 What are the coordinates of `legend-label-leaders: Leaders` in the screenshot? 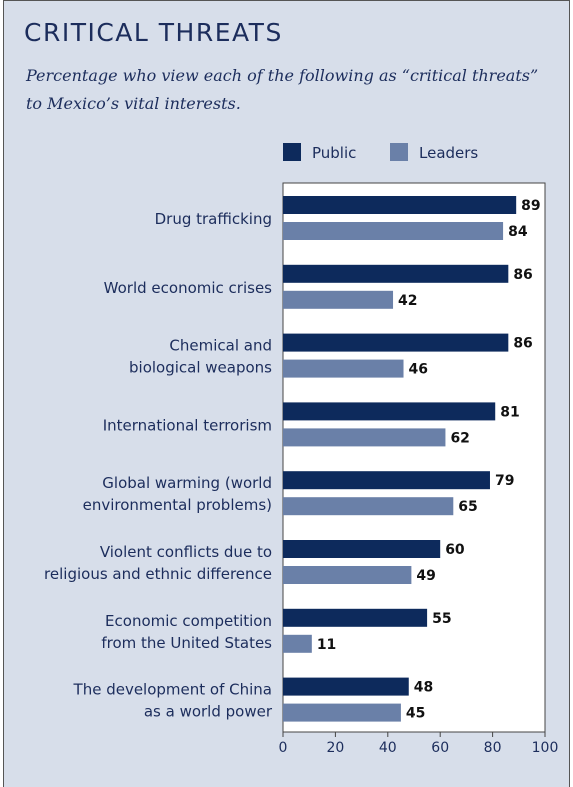 It's located at (448, 153).